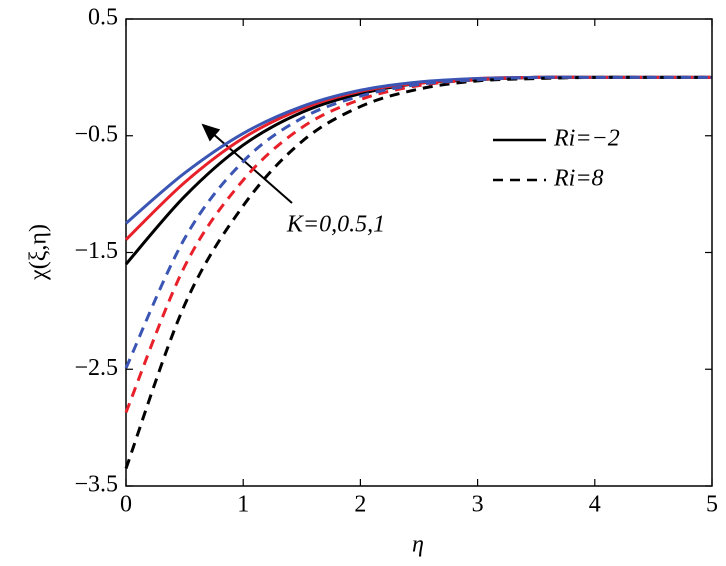 The width and height of the screenshot is (726, 566). Describe the element at coordinates (126, 505) in the screenshot. I see `x-tick-label: 0` at that location.